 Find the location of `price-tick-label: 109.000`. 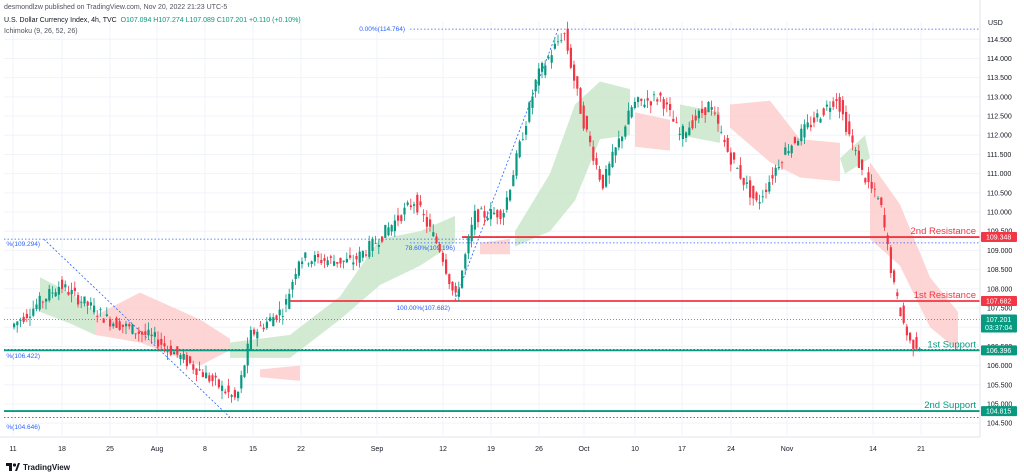

price-tick-label: 109.000 is located at coordinates (999, 251).